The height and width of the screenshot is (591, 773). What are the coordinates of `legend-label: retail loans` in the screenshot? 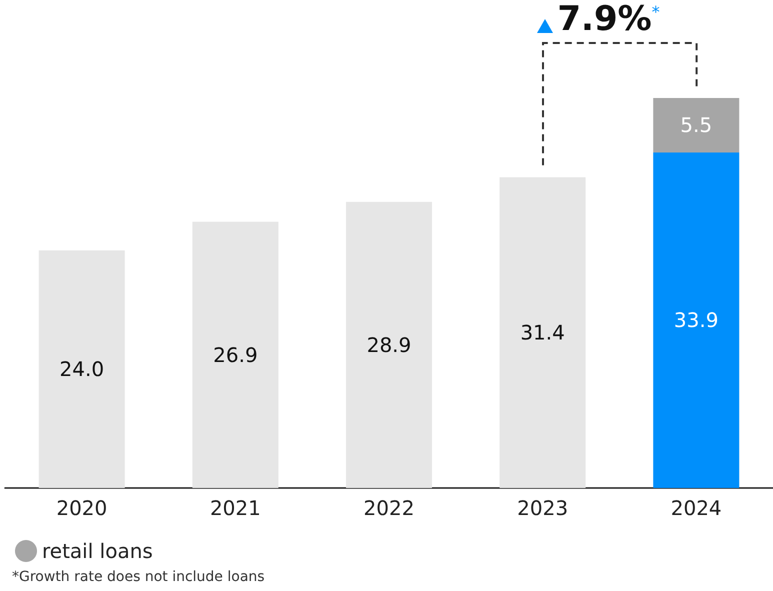 It's located at (97, 551).